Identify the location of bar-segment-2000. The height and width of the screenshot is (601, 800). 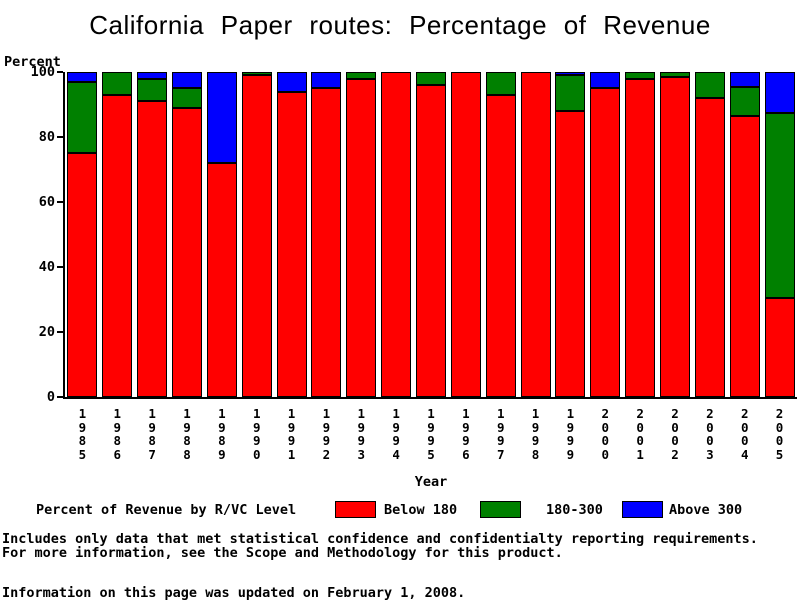
(605, 242).